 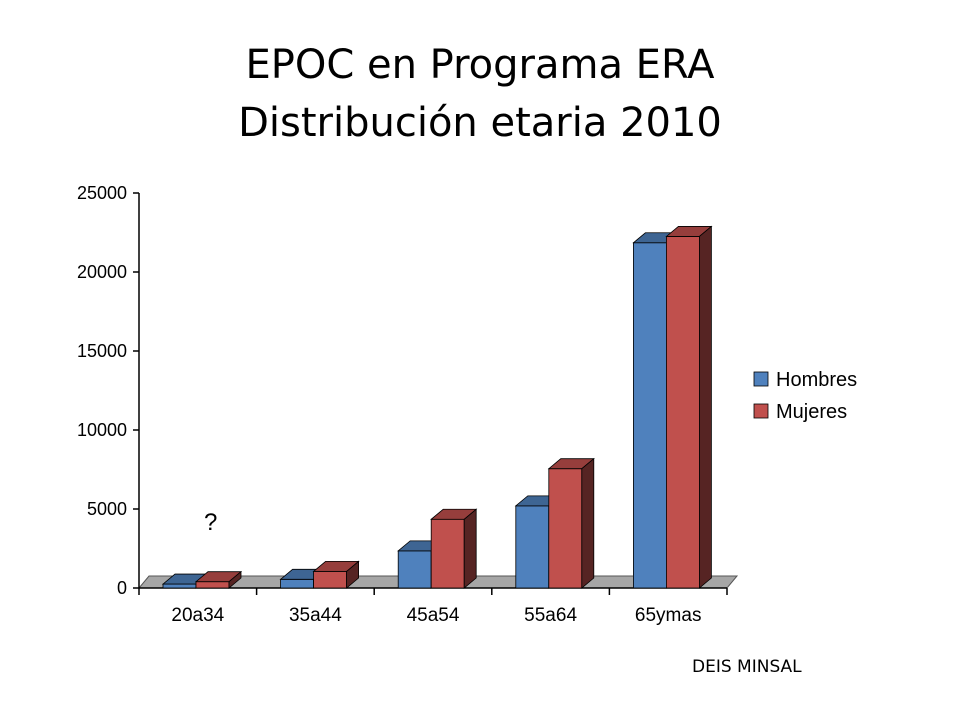 What do you see at coordinates (102, 351) in the screenshot?
I see `y-tick-label: 15000` at bounding box center [102, 351].